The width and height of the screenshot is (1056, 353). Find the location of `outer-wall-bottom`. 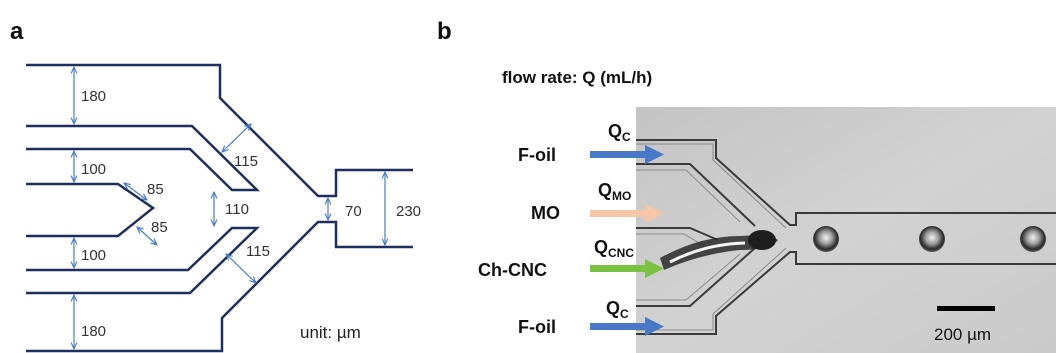

outer-wall-bottom is located at coordinates (219, 286).